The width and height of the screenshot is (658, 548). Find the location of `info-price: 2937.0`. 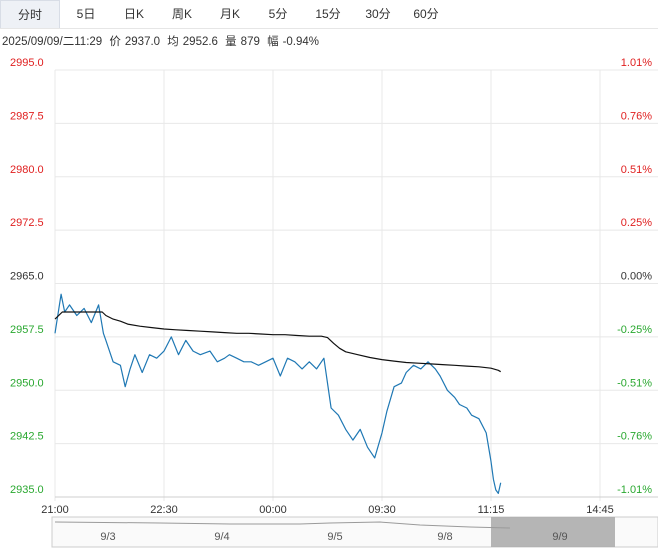

info-price: 2937.0 is located at coordinates (142, 42).